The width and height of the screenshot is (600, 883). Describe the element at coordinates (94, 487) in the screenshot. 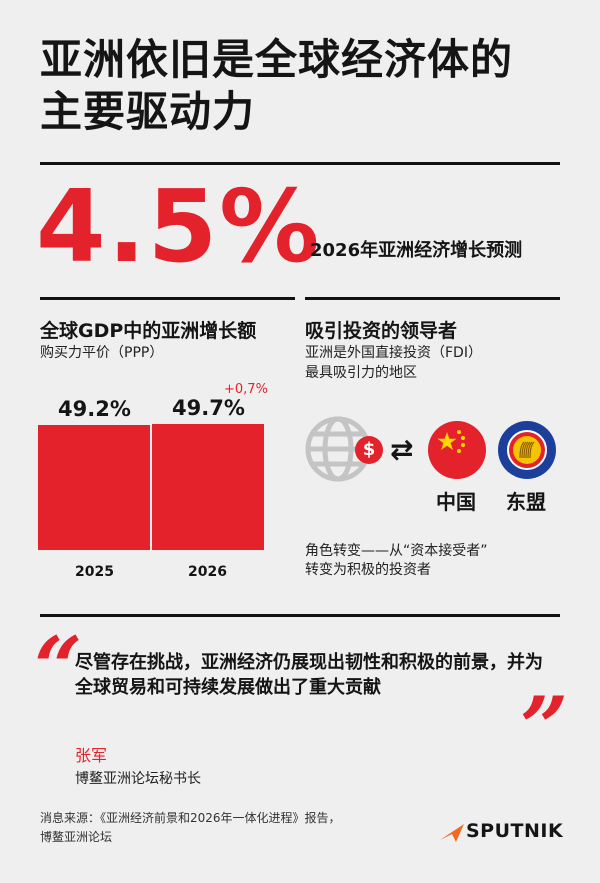

I see `bar-2025` at that location.